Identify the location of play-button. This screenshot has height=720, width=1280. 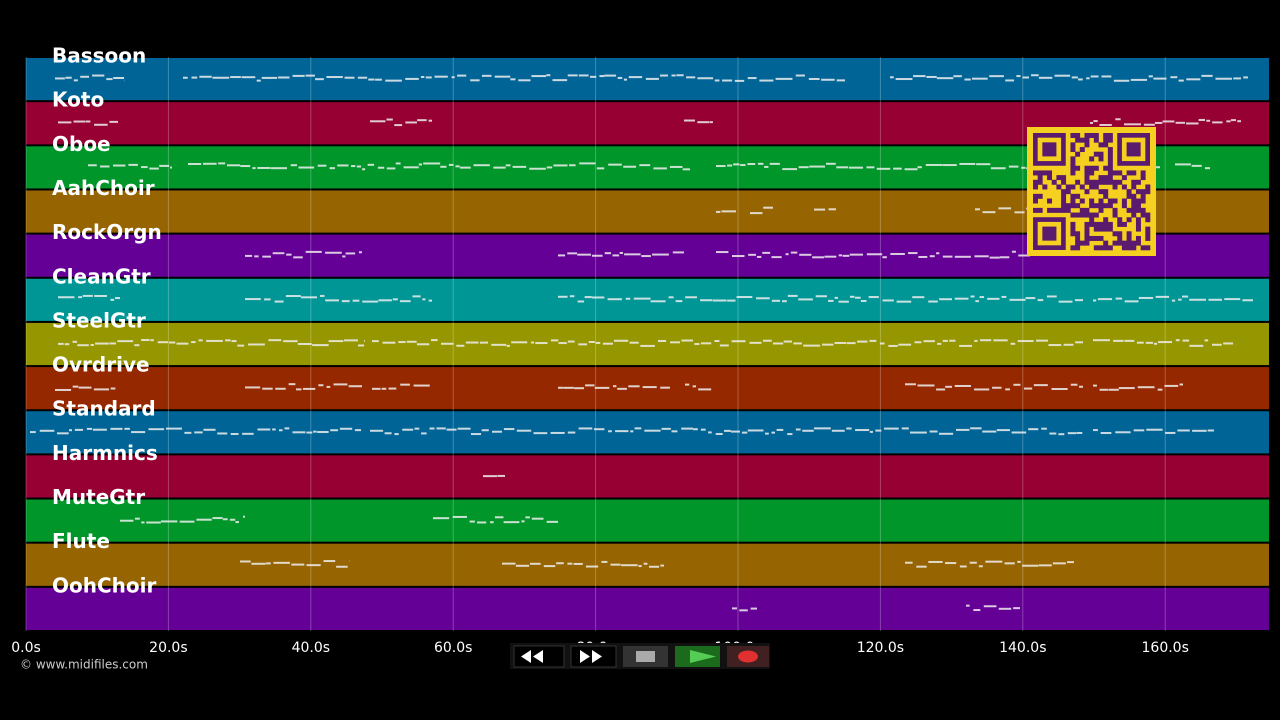
(697, 656).